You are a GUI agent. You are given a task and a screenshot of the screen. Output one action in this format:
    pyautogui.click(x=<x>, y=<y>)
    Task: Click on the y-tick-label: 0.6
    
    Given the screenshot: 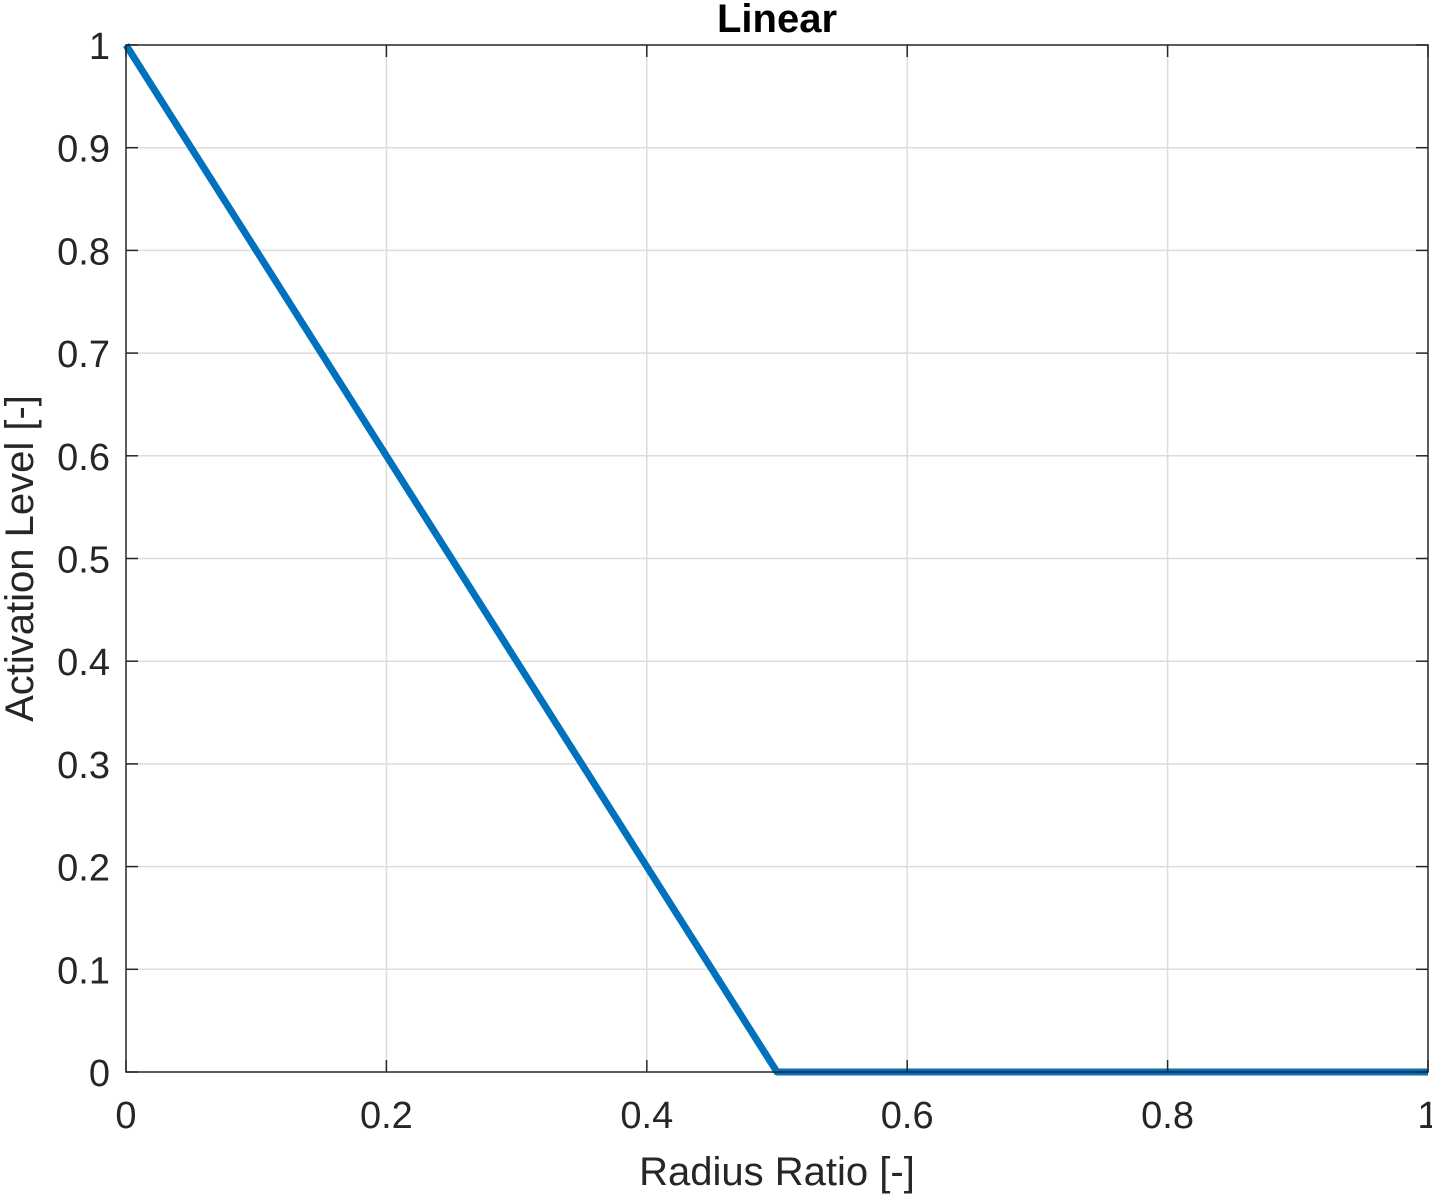 What is the action you would take?
    pyautogui.click(x=83, y=458)
    